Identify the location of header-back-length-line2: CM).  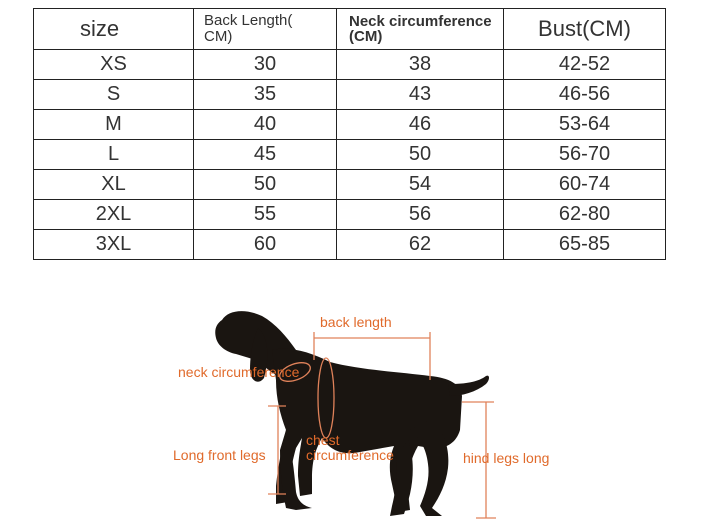
(218, 36).